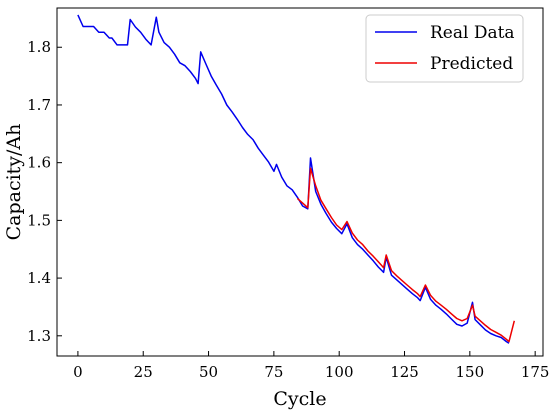  I want to click on x-tick-label: 25, so click(143, 372).